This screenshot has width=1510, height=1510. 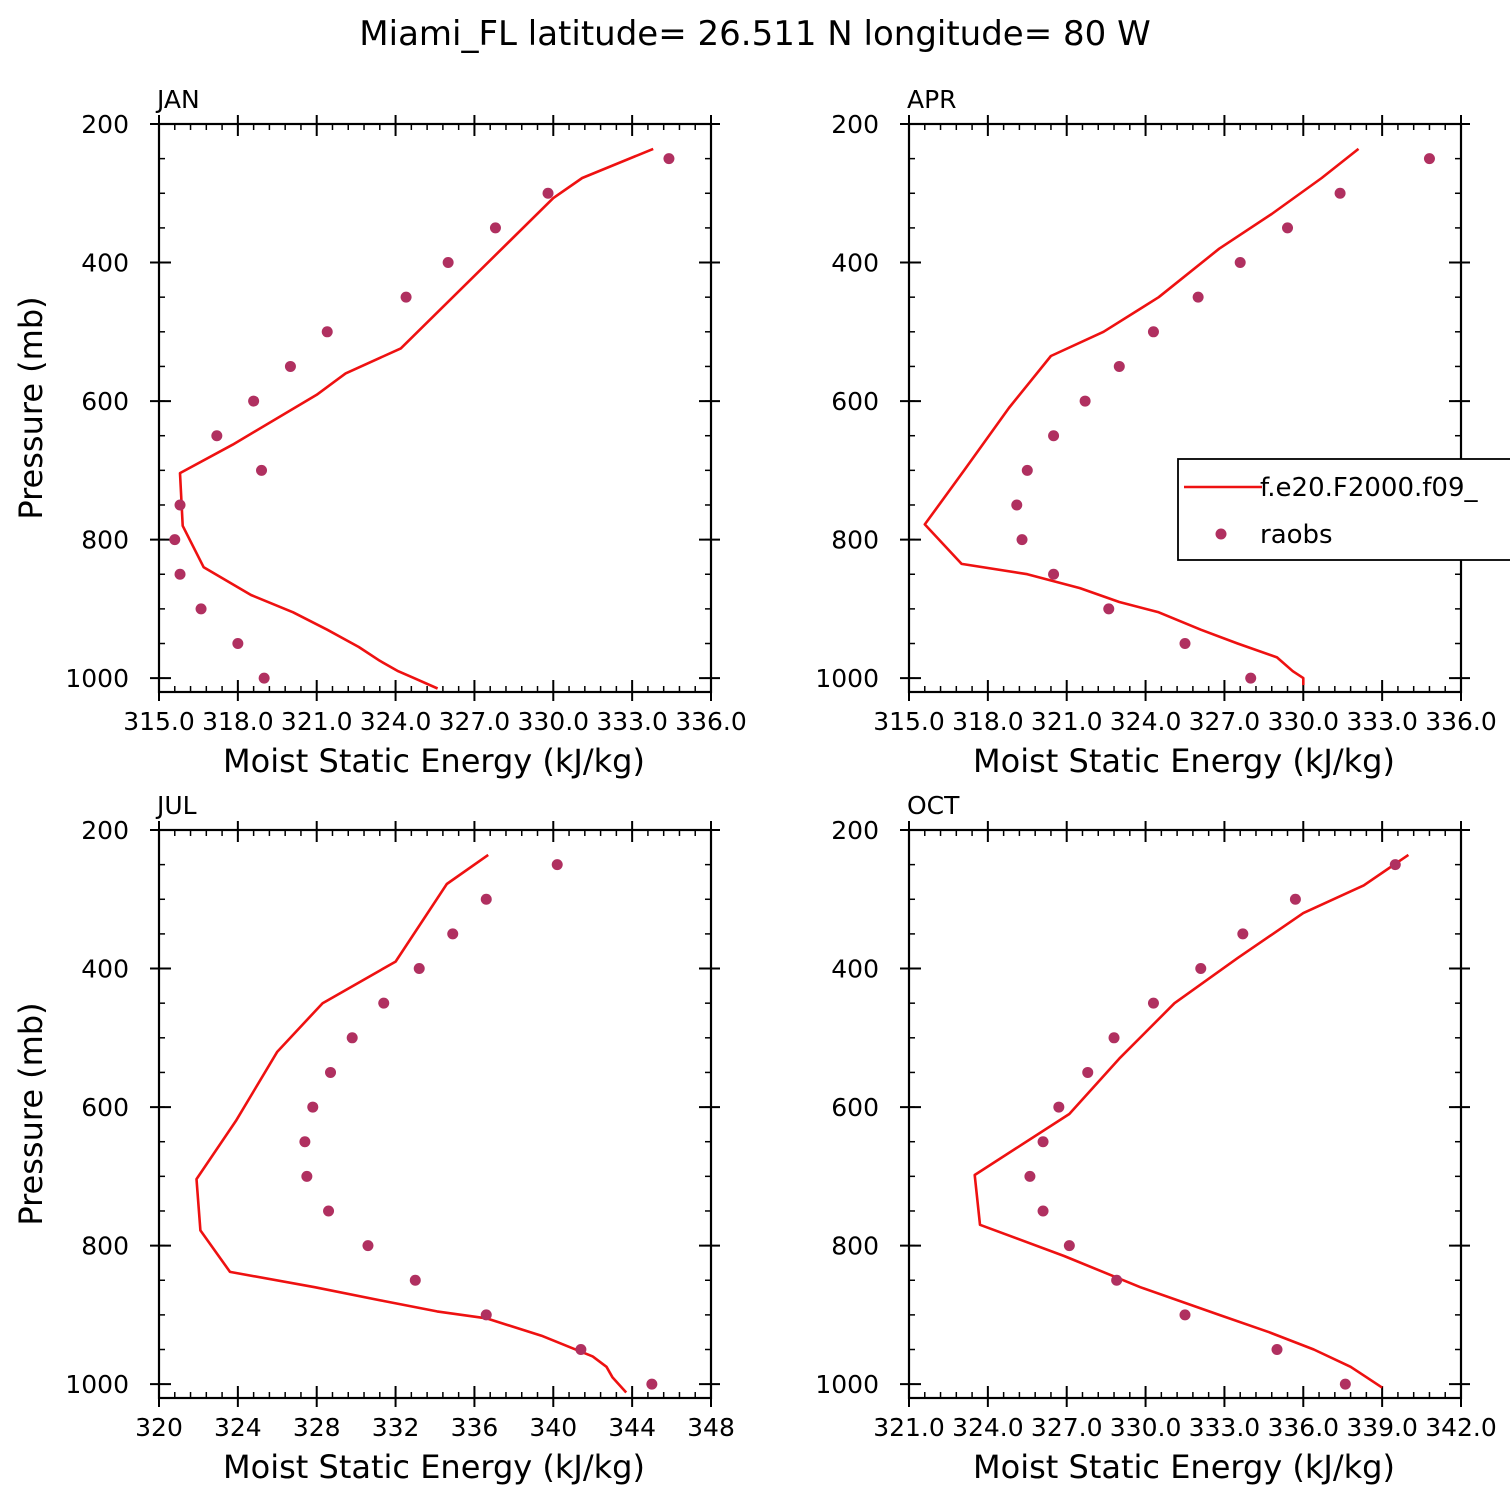 I want to click on x-tick-label: 344, so click(x=632, y=1427).